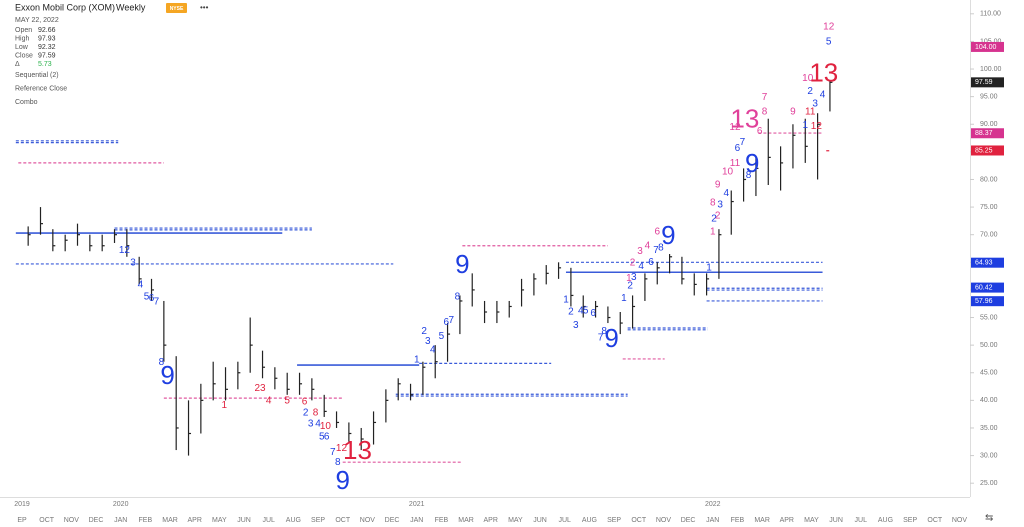  What do you see at coordinates (989, 400) in the screenshot?
I see `y-tick-label: 40.00` at bounding box center [989, 400].